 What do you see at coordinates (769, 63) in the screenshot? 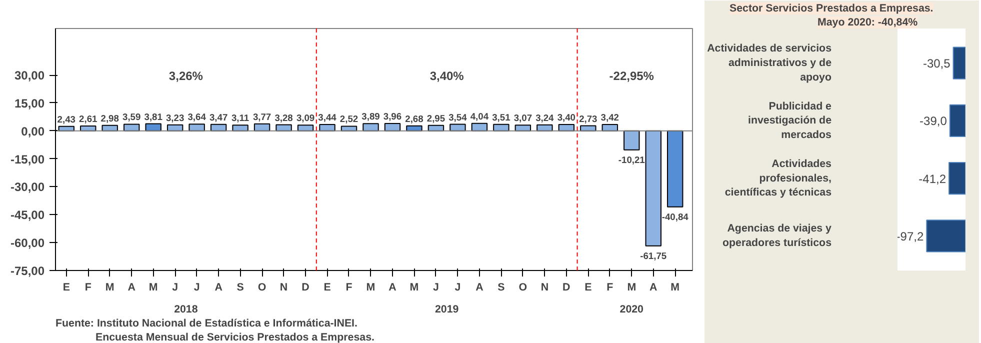
I see `y-tick-label: Actividades de servicios administrativos y de apoyo` at bounding box center [769, 63].